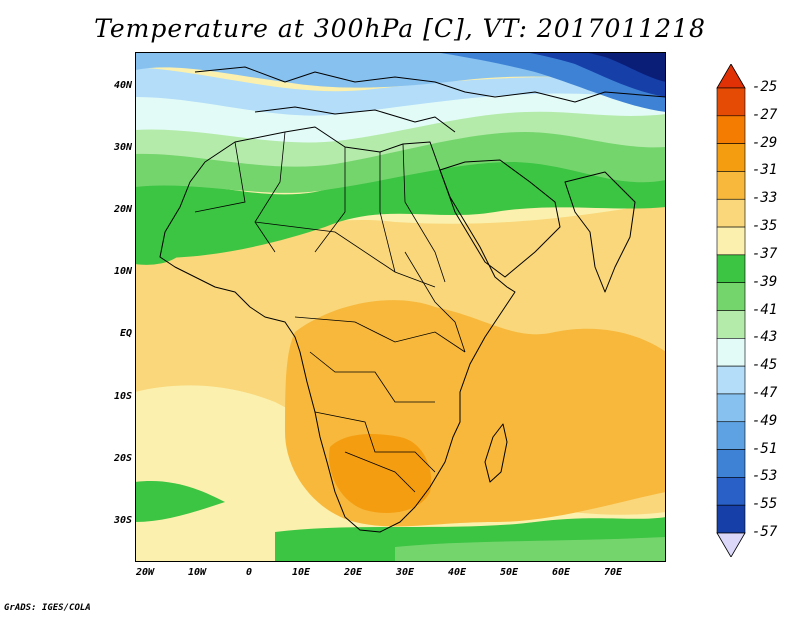 This screenshot has height=618, width=800. I want to click on colorbar, so click(731, 310).